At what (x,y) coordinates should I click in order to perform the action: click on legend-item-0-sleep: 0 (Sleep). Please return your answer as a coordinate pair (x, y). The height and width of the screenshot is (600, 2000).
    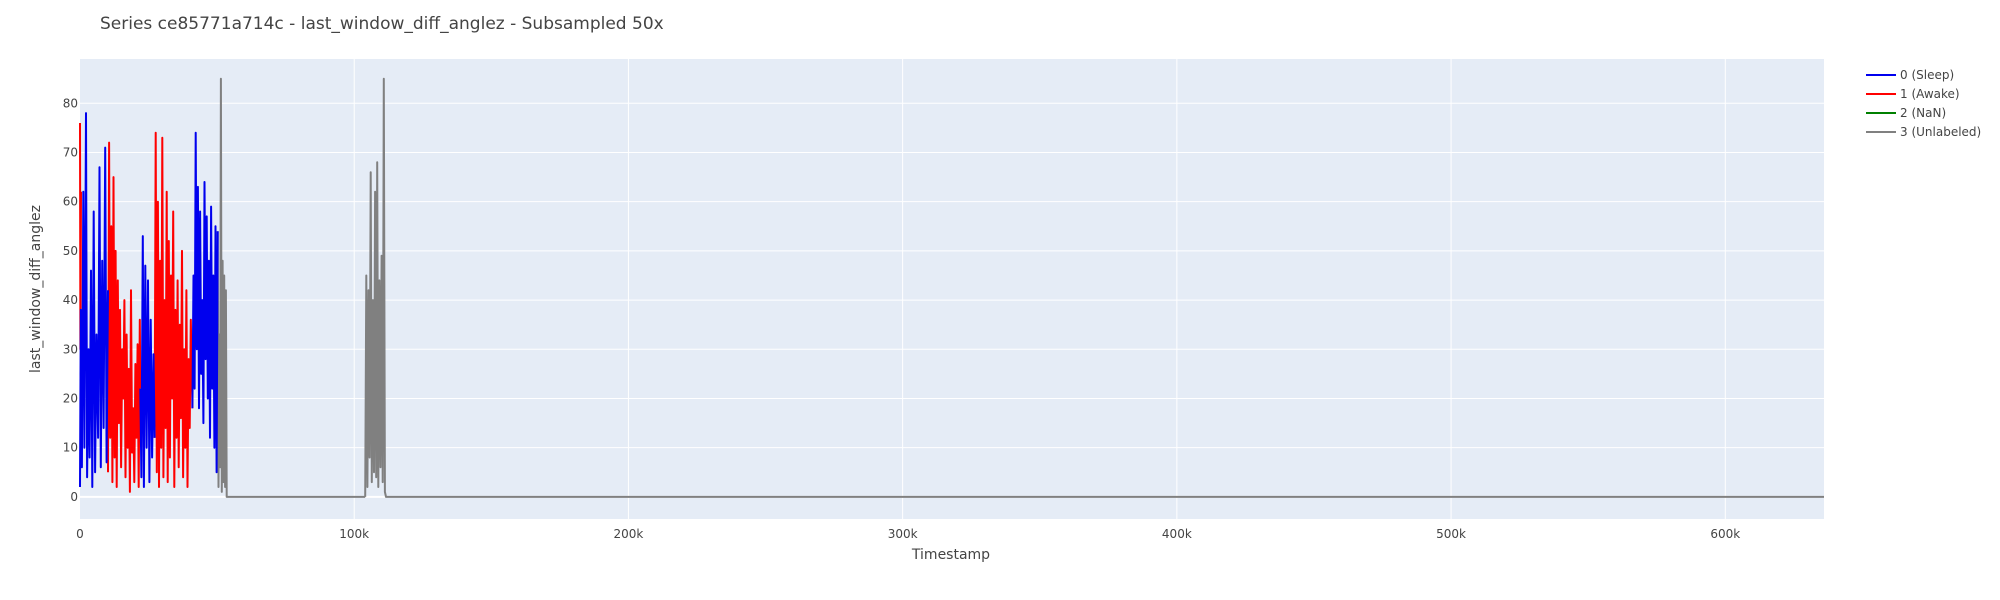
    Looking at the image, I should click on (1910, 75).